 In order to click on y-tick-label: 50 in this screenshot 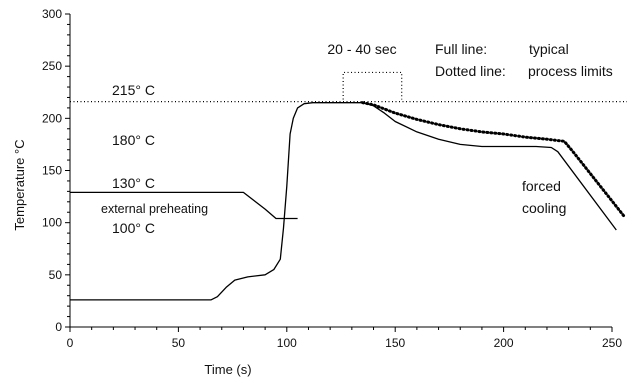, I will do `click(56, 275)`.